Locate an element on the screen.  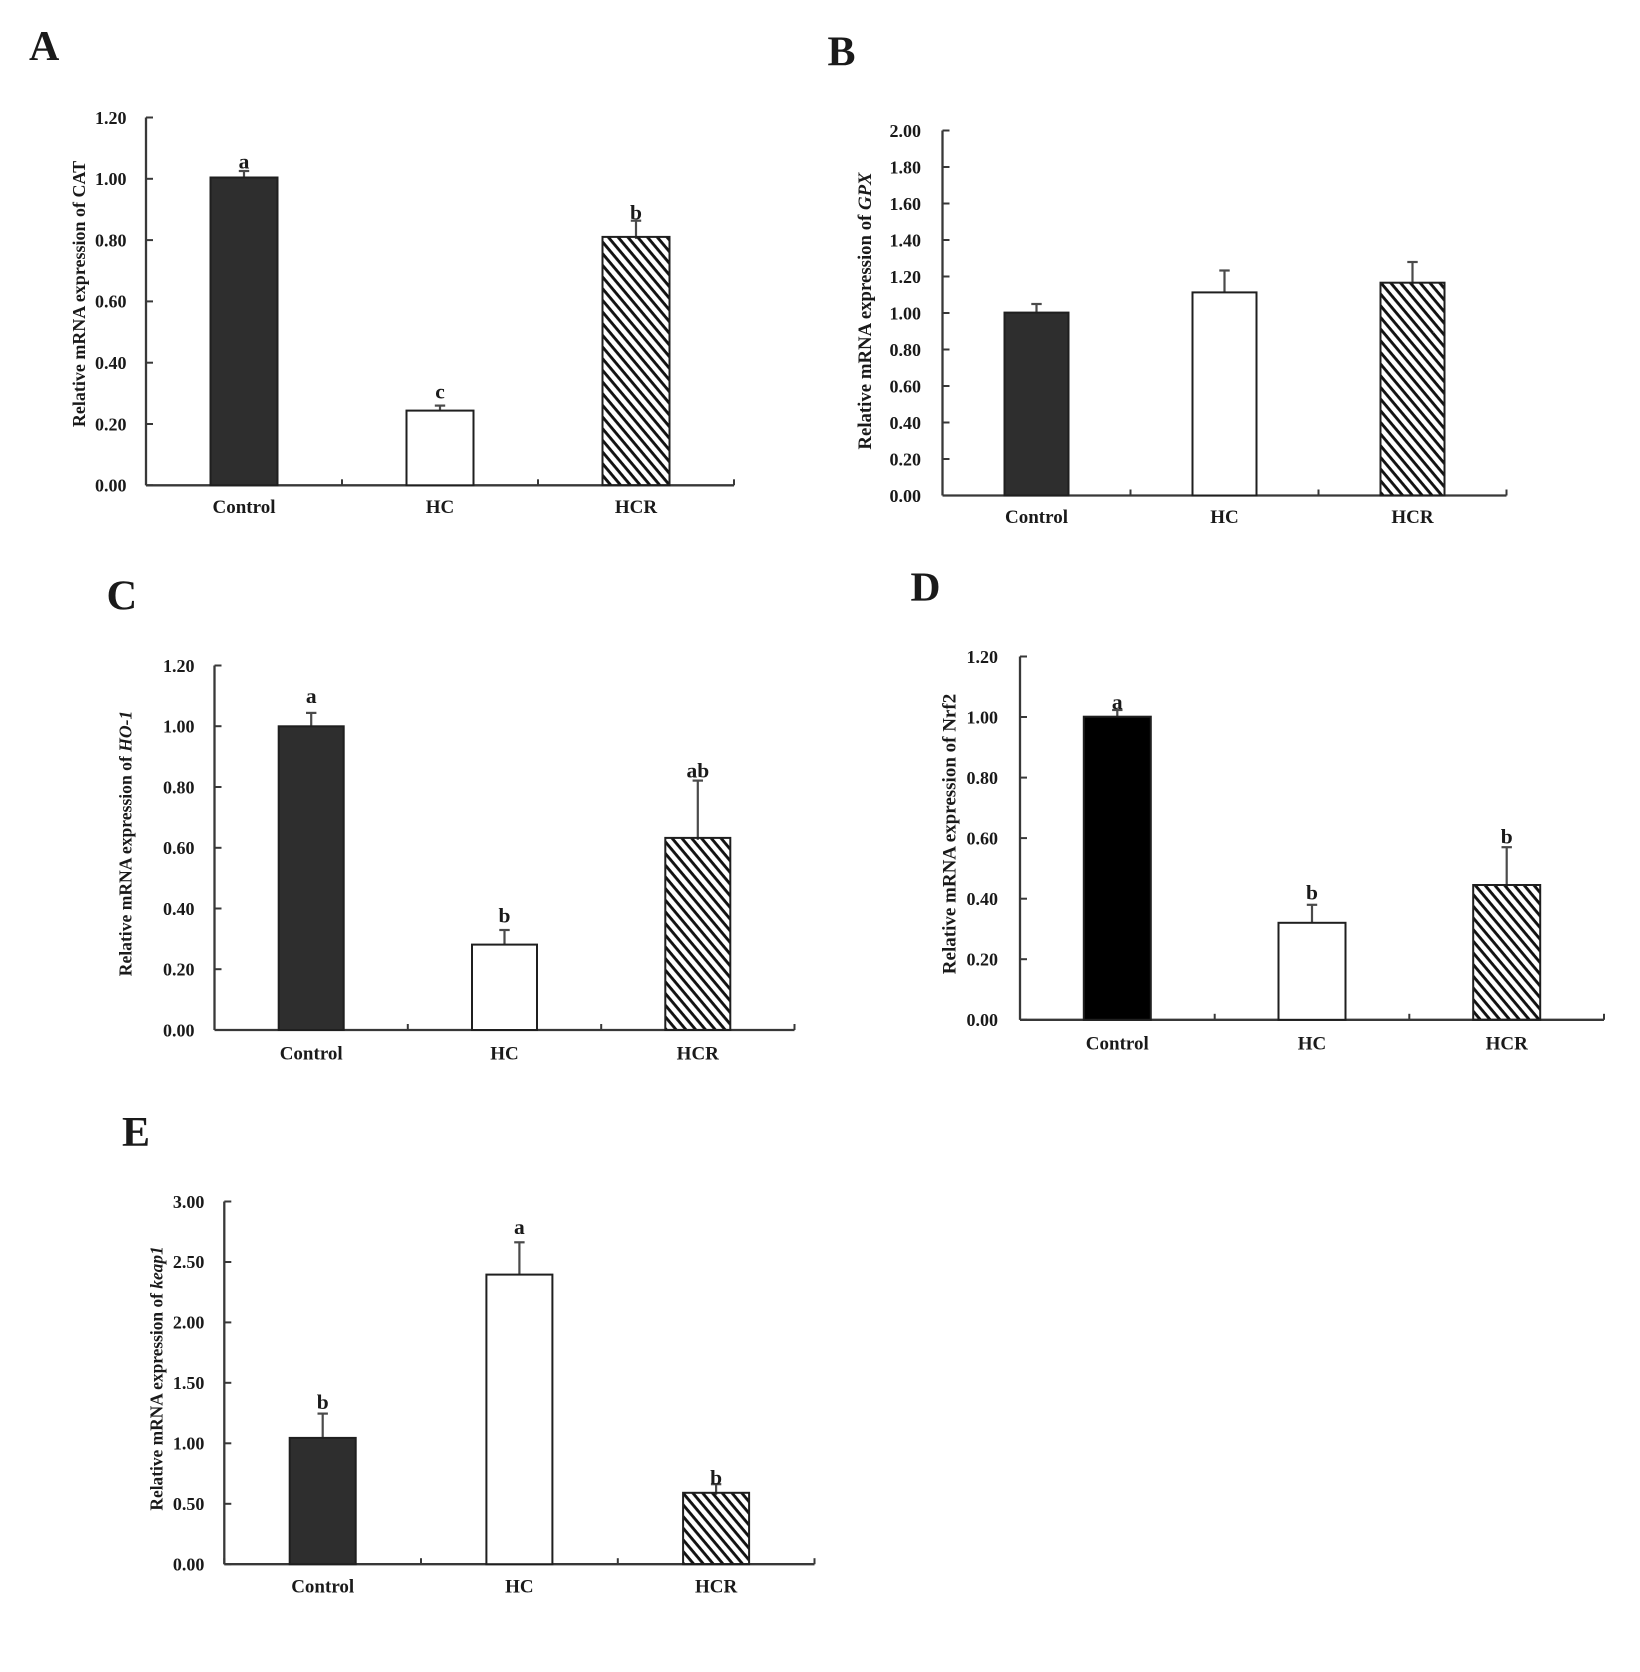
svg-text: 1.40 is located at coordinates (906, 240).